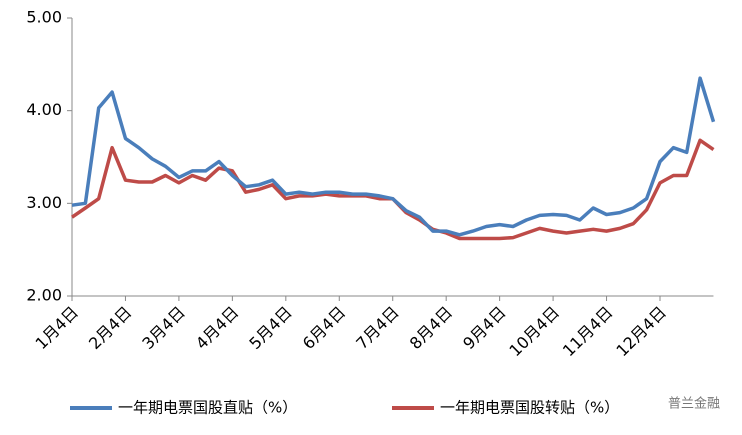  I want to click on y-tick-label: 3.00, so click(44, 202).